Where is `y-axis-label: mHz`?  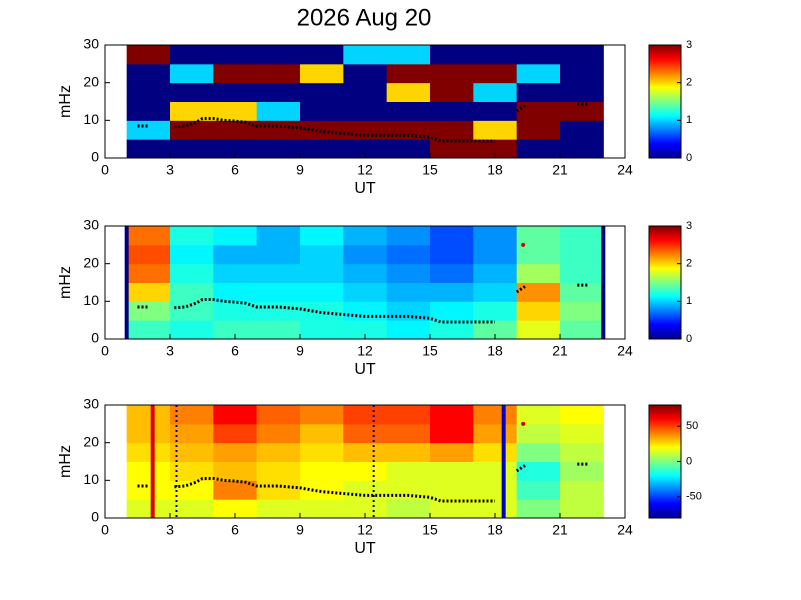
y-axis-label: mHz is located at coordinates (65, 282).